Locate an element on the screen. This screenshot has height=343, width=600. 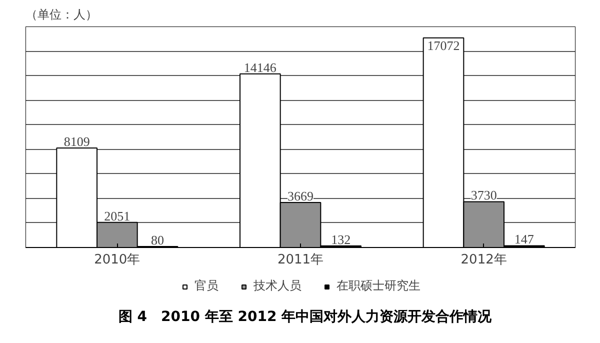
data-label: 3669 is located at coordinates (301, 196).